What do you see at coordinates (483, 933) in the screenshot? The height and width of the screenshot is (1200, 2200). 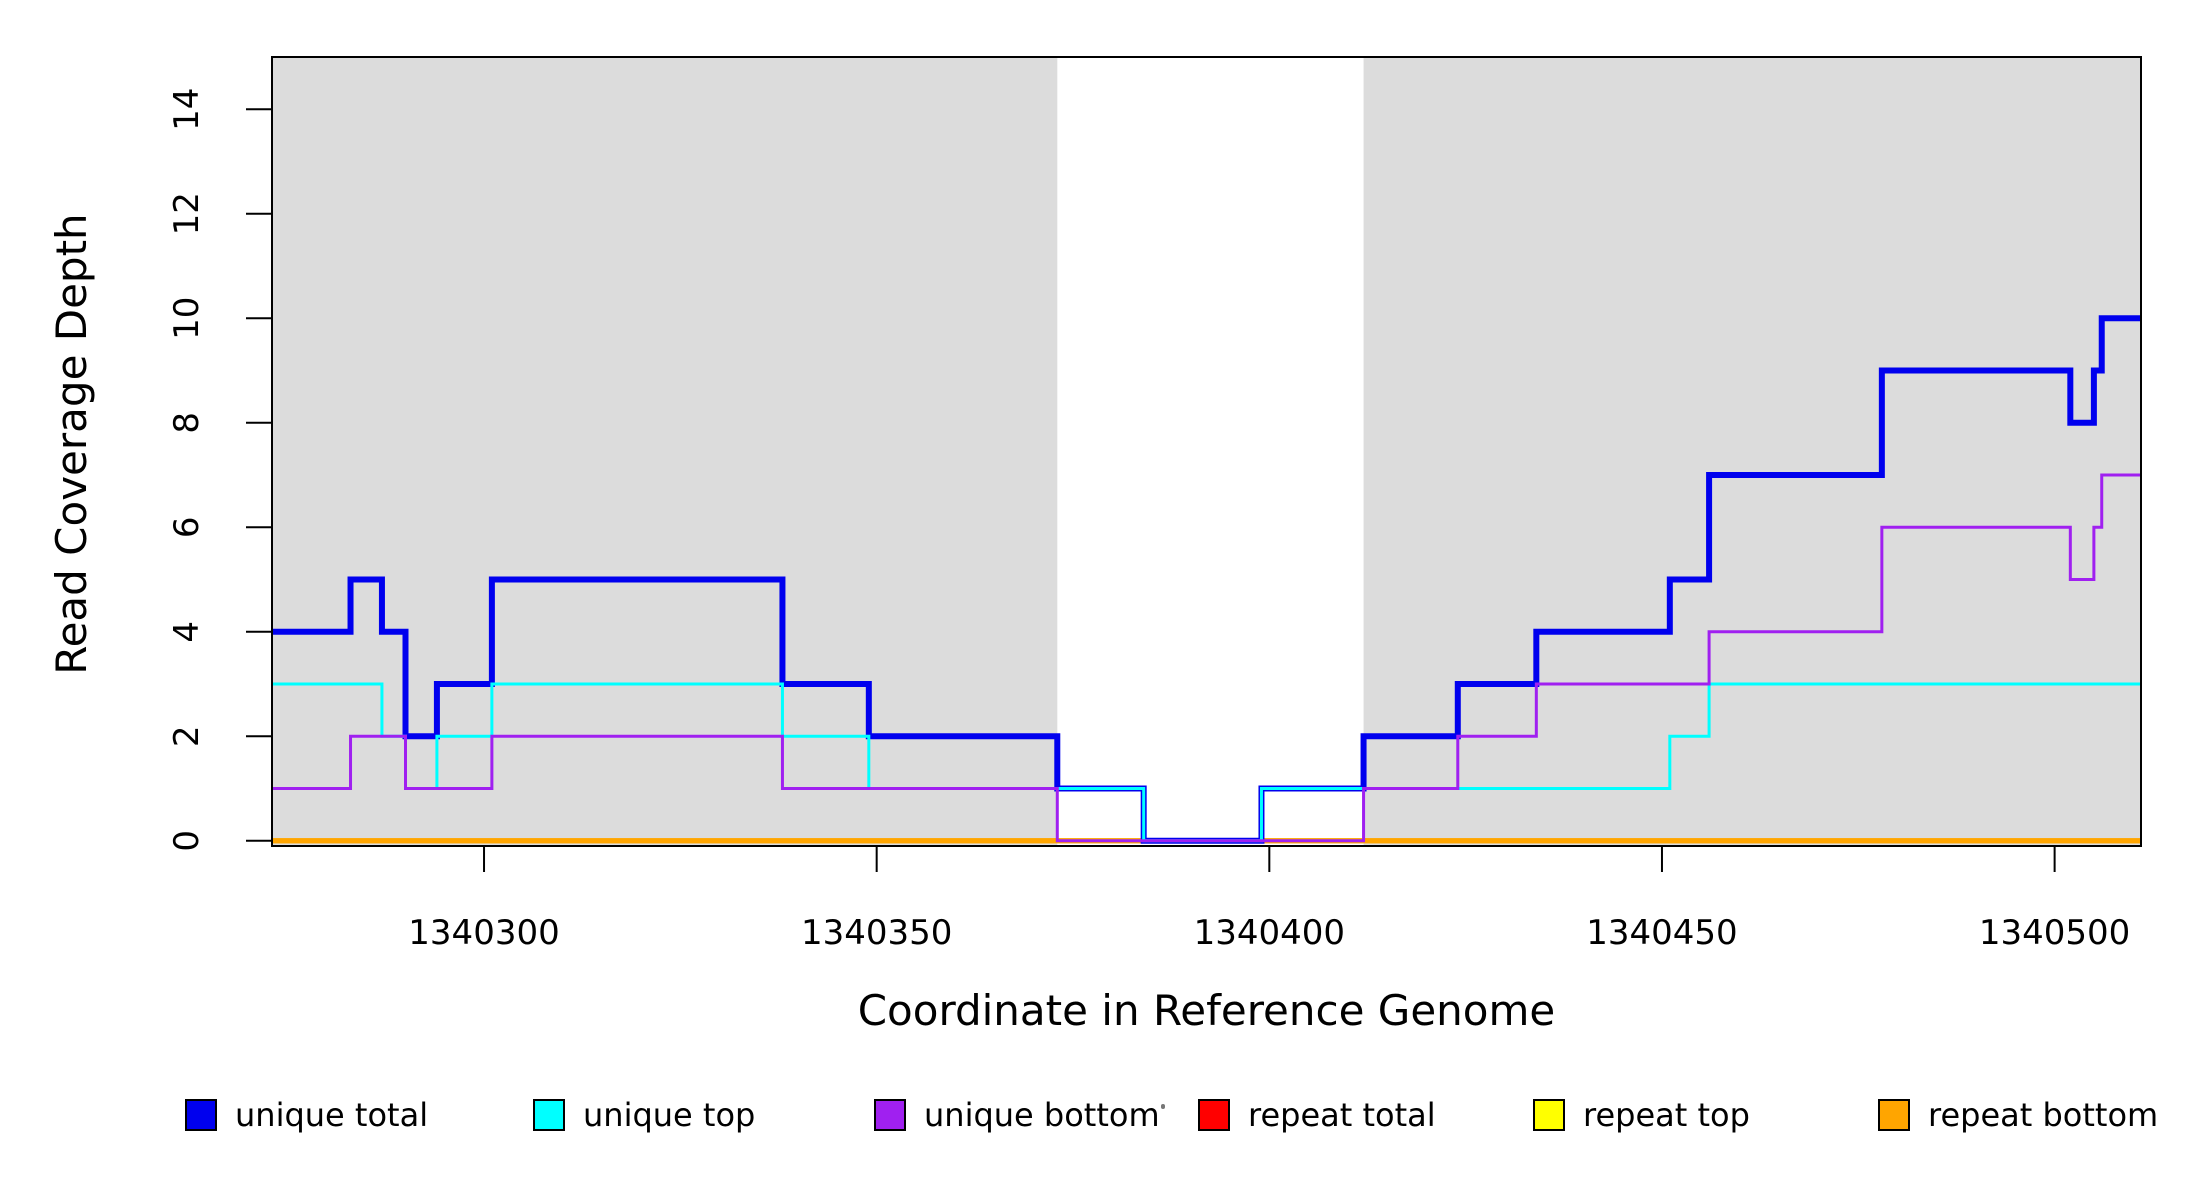 I see `x-tick-label: 1340300` at bounding box center [483, 933].